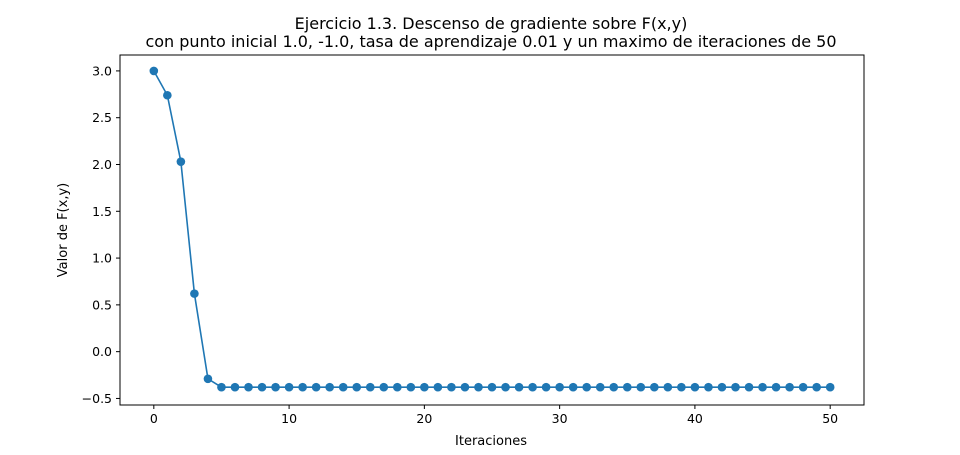 The height and width of the screenshot is (455, 960). I want to click on y-tick-label: 0.0, so click(102, 351).